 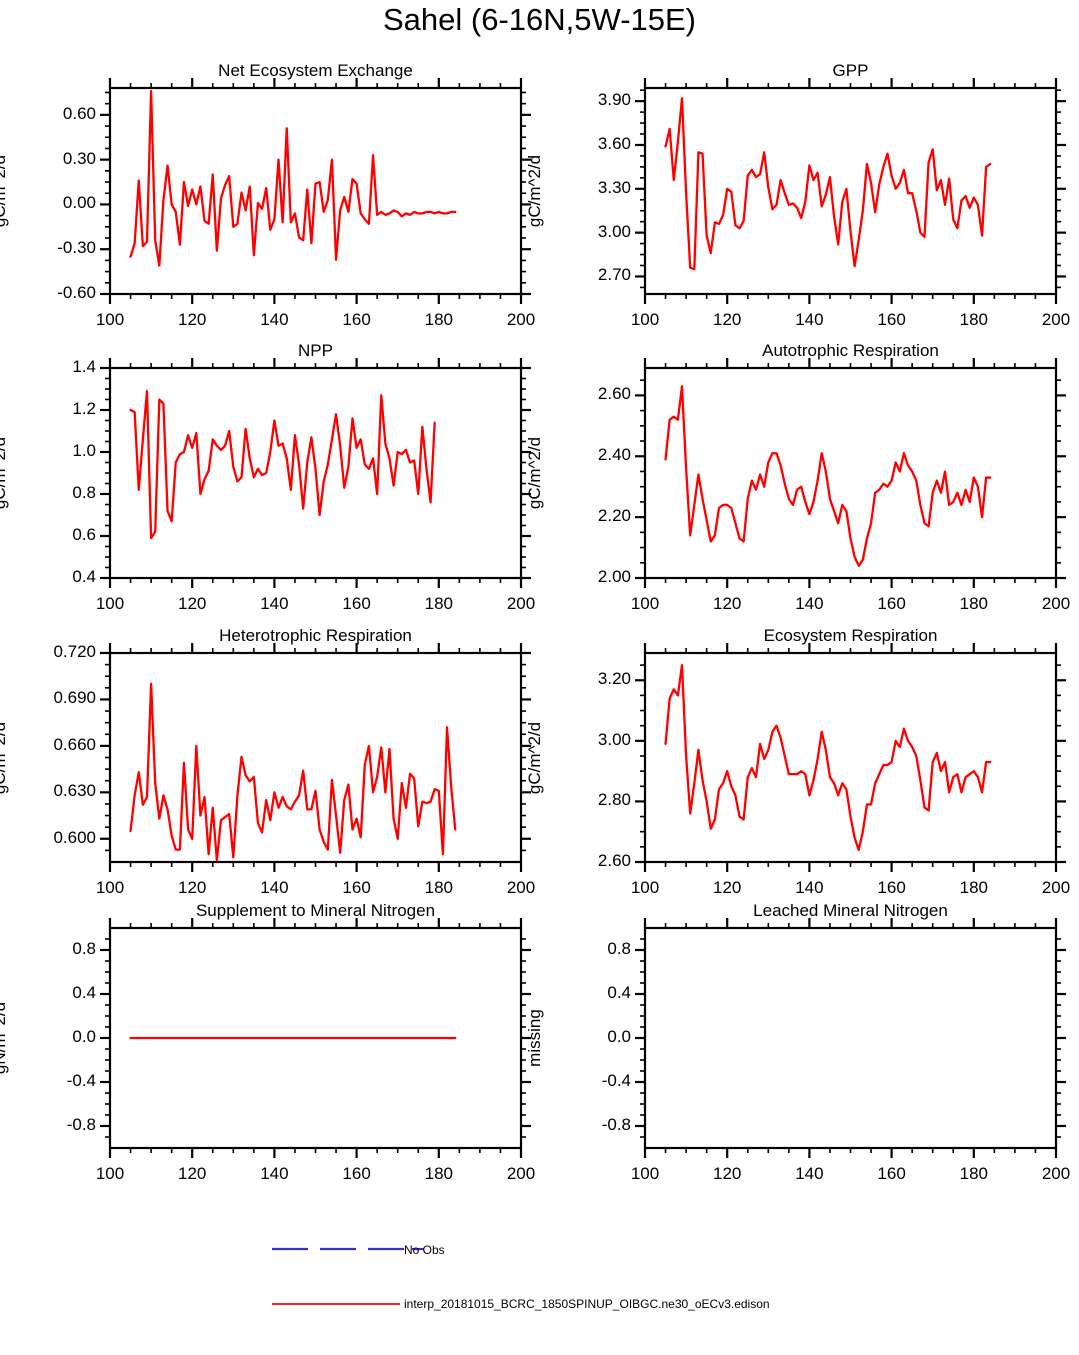 What do you see at coordinates (4, 1038) in the screenshot?
I see `y-axis-label: gN/m^2/d` at bounding box center [4, 1038].